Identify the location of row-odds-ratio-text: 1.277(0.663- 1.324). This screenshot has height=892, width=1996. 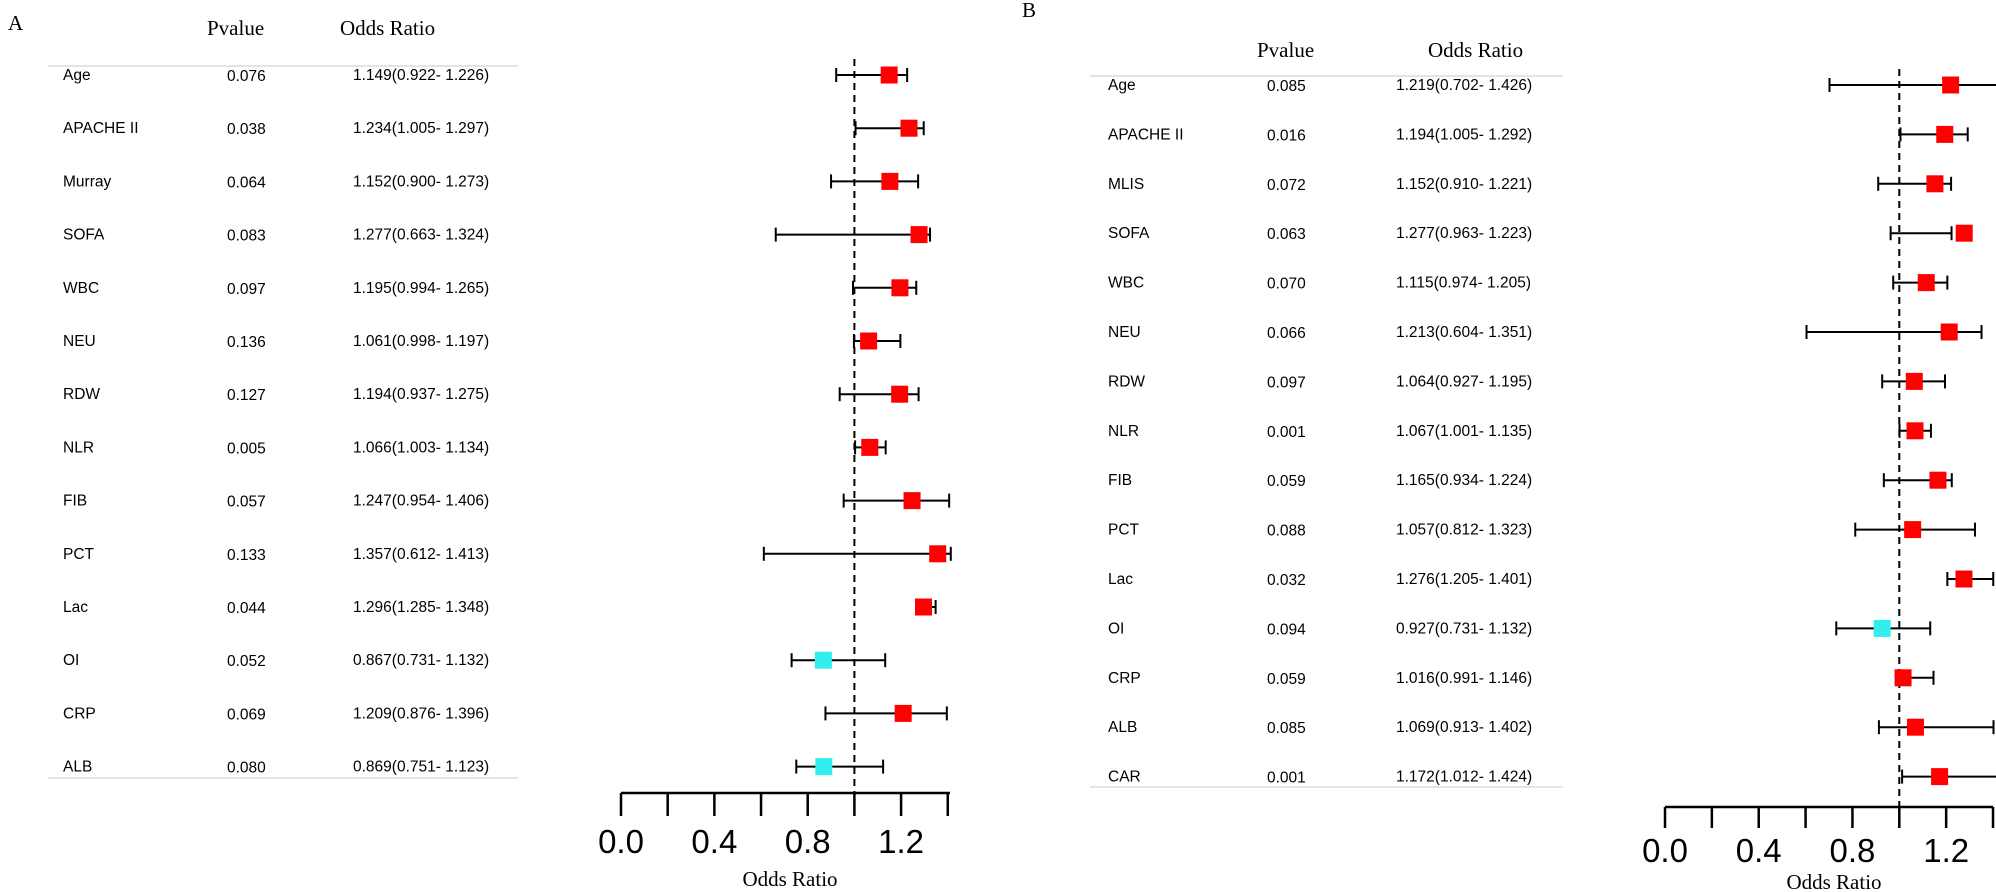
(421, 235).